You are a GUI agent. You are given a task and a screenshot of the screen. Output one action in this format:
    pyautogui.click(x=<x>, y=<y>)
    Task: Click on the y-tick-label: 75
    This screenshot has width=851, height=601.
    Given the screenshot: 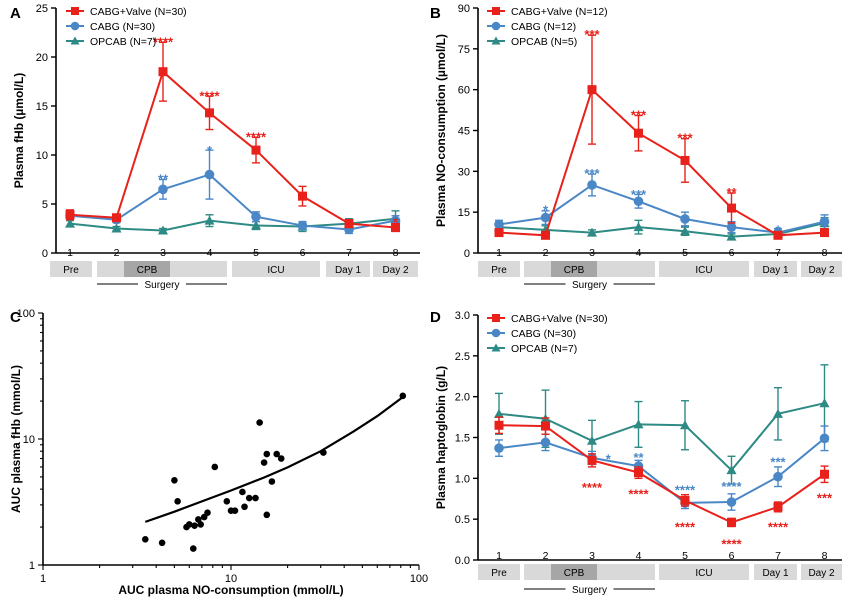 What is the action you would take?
    pyautogui.click(x=464, y=50)
    